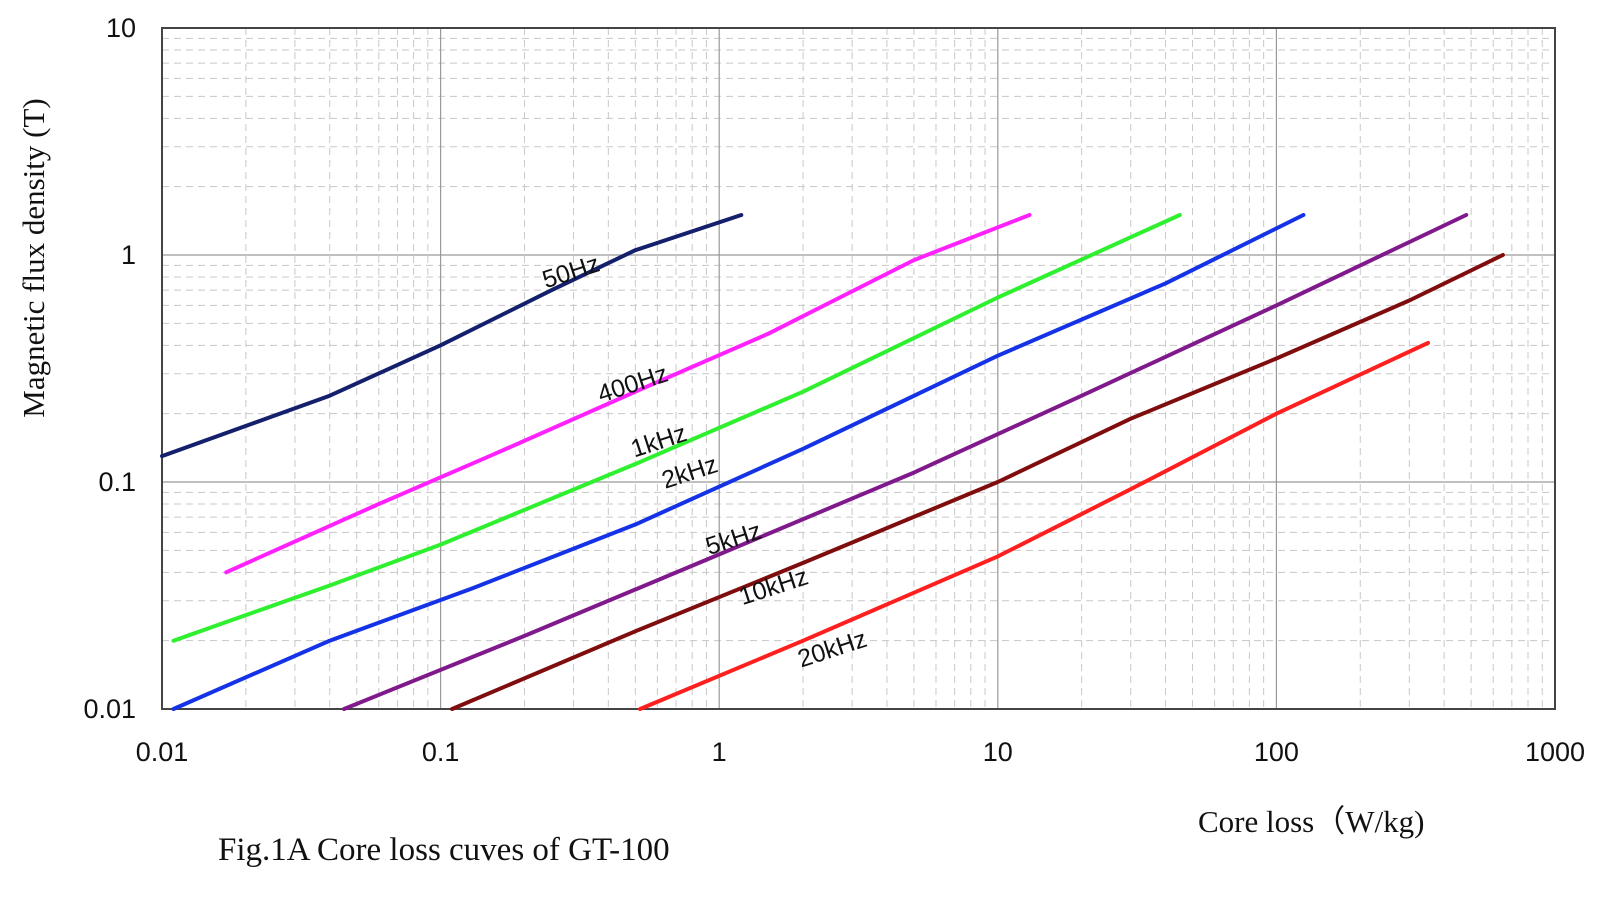  What do you see at coordinates (121, 28) in the screenshot?
I see `y-tick-label: 10` at bounding box center [121, 28].